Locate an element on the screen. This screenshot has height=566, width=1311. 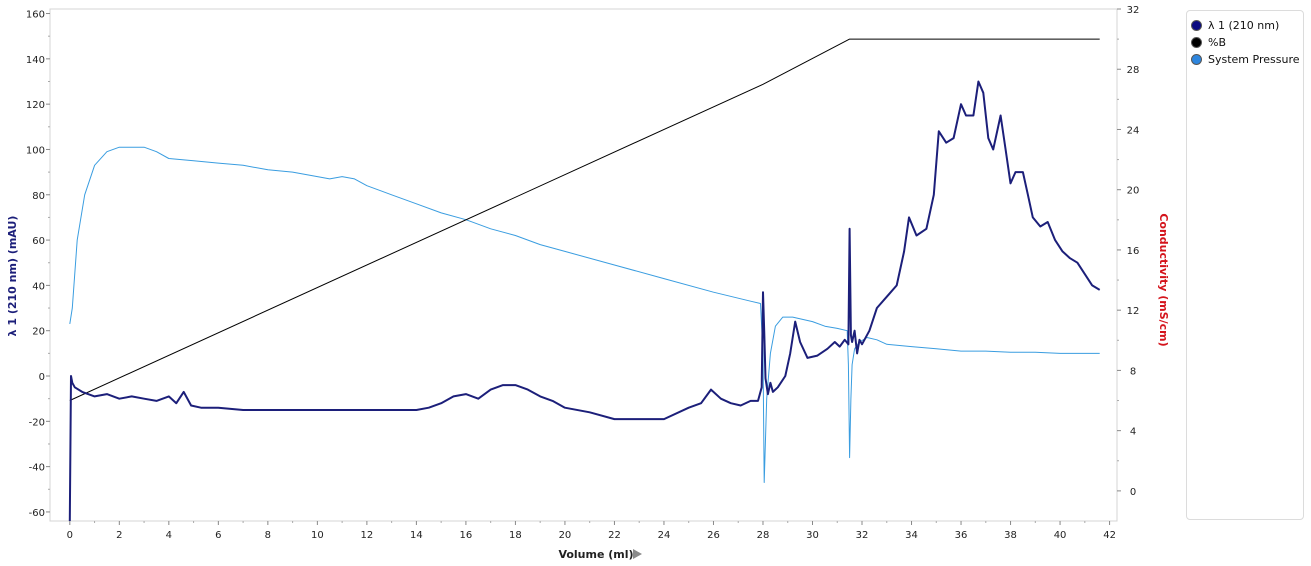
left-tick-label: -40 is located at coordinates (37, 468).